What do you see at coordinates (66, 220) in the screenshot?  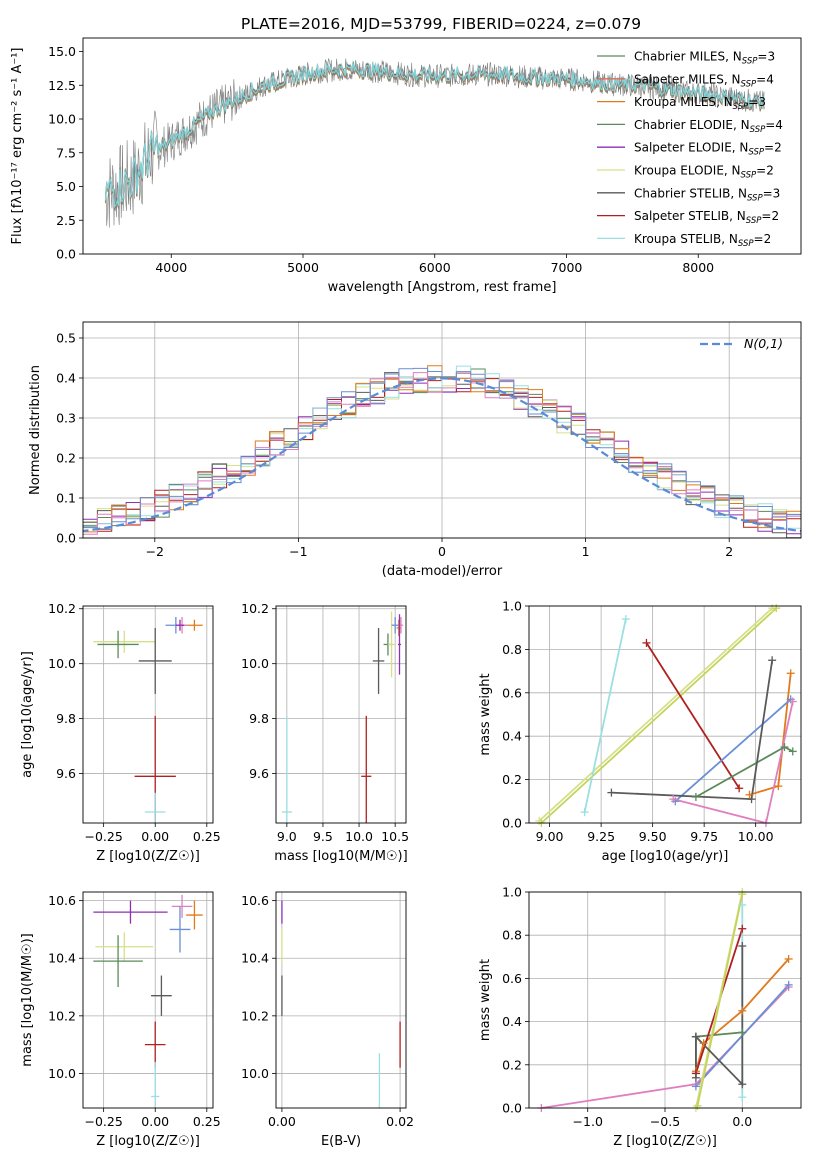 I see `y-tick-label: 2.5` at bounding box center [66, 220].